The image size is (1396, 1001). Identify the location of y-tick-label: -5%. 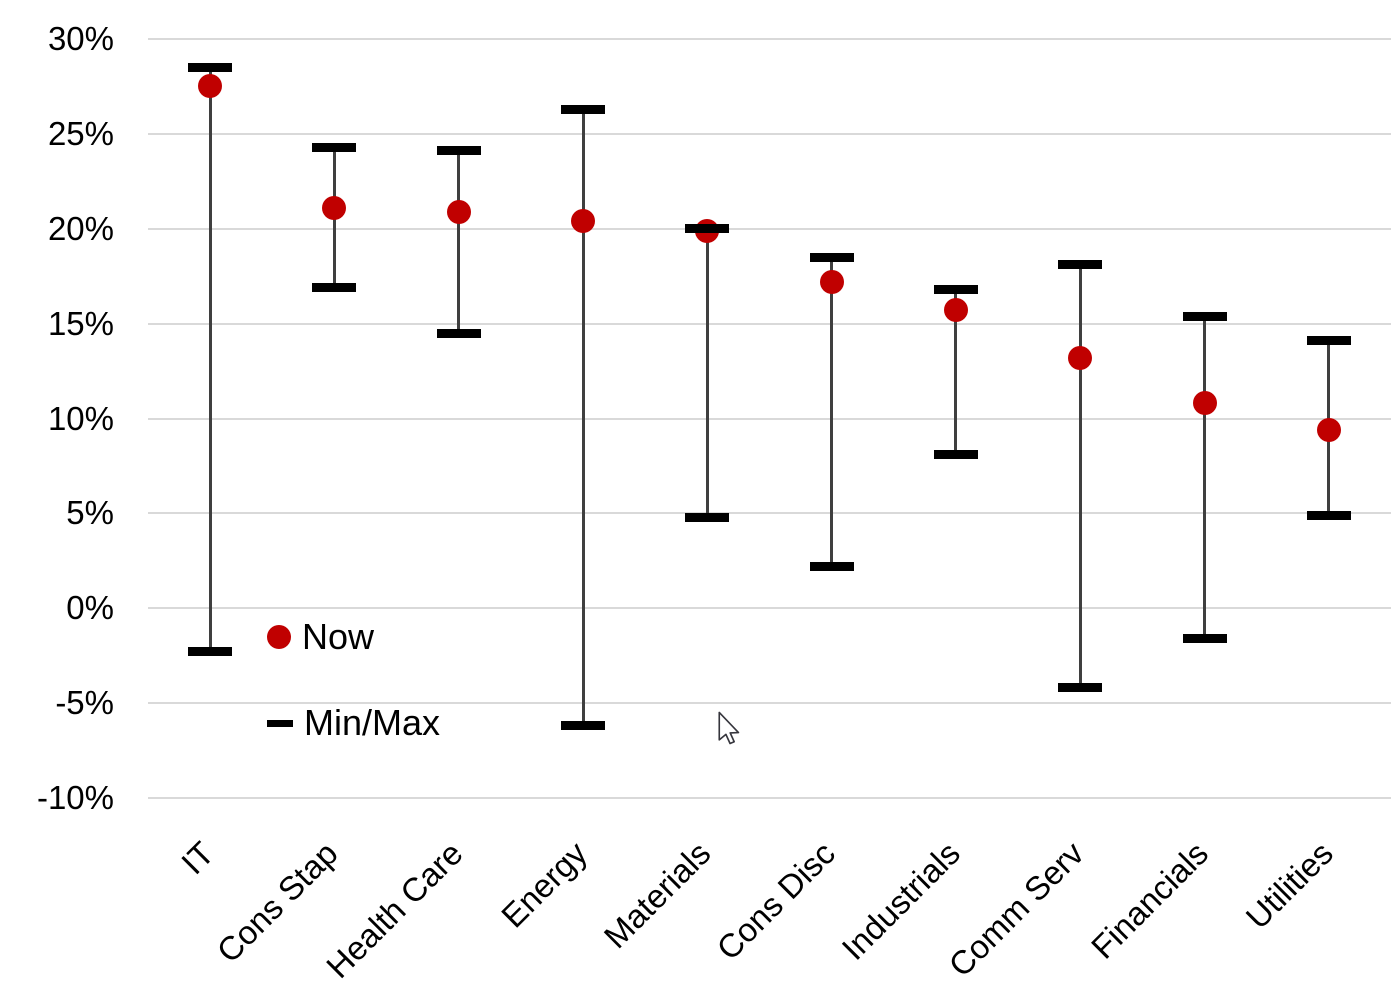
(84, 703).